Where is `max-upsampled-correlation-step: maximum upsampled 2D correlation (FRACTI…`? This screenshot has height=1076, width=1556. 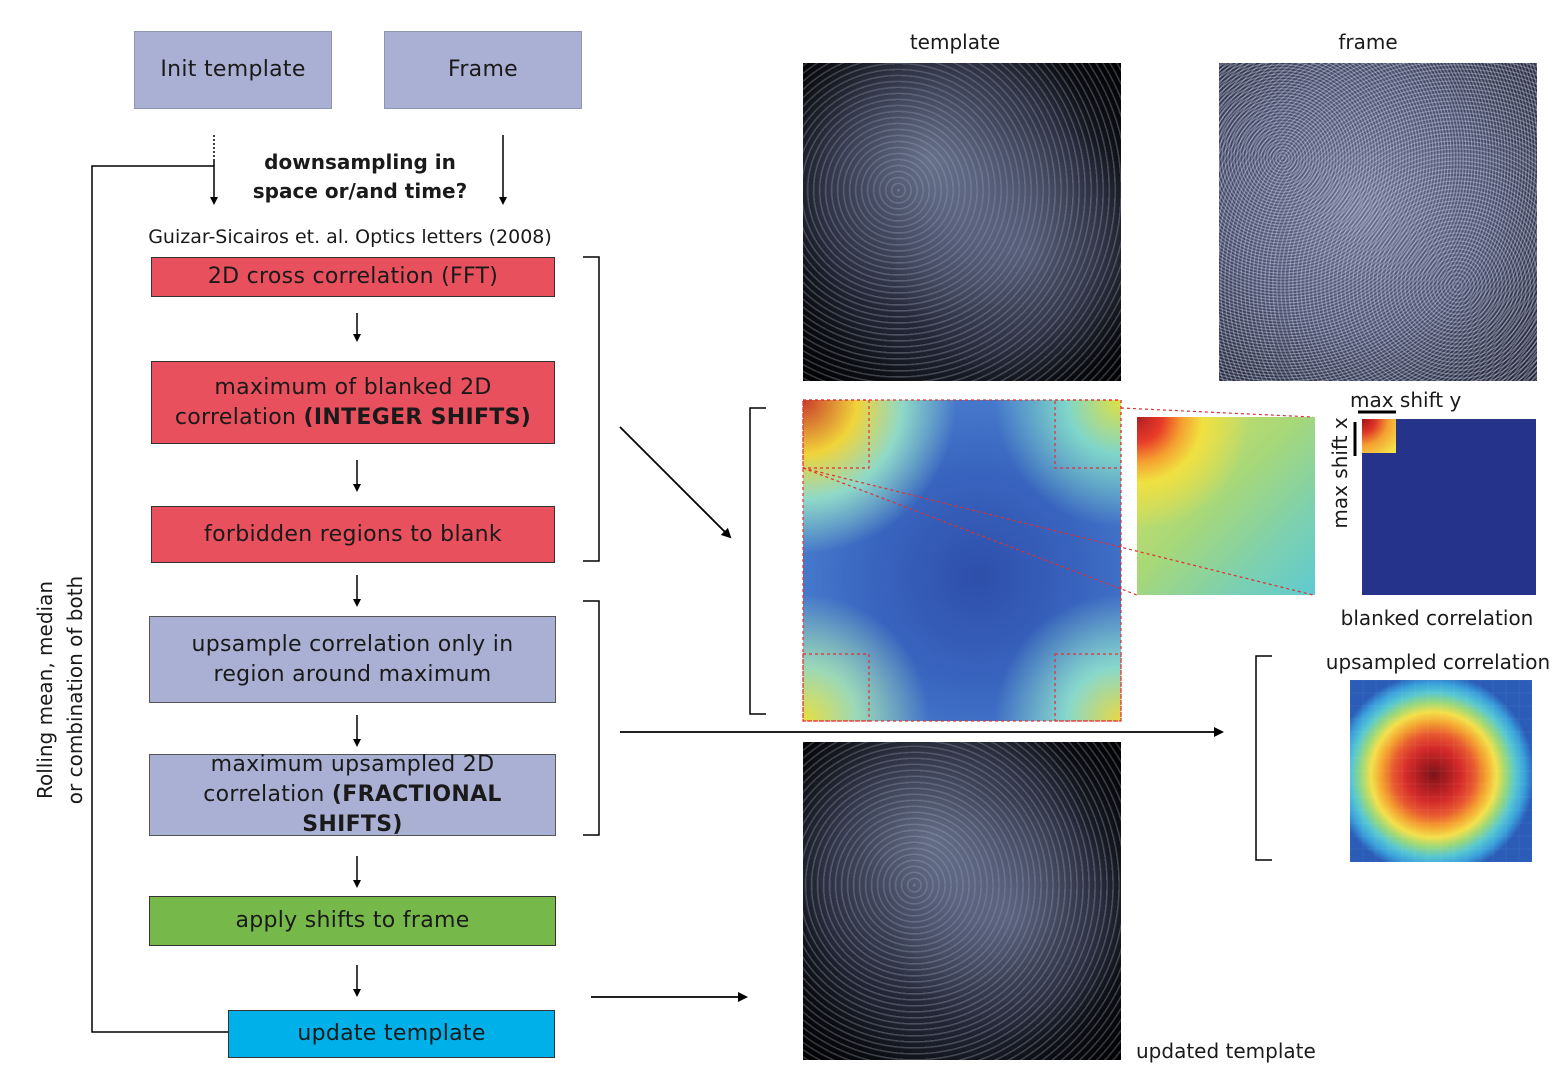
max-upsampled-correlation-step: maximum upsampled 2D correlation (FRACTI… is located at coordinates (352, 794).